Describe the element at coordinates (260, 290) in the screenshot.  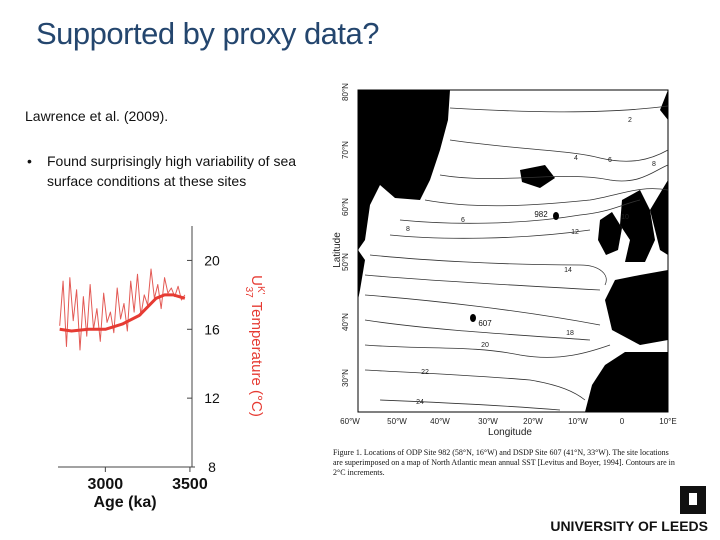
I see `y-axis-label-part: K'` at that location.